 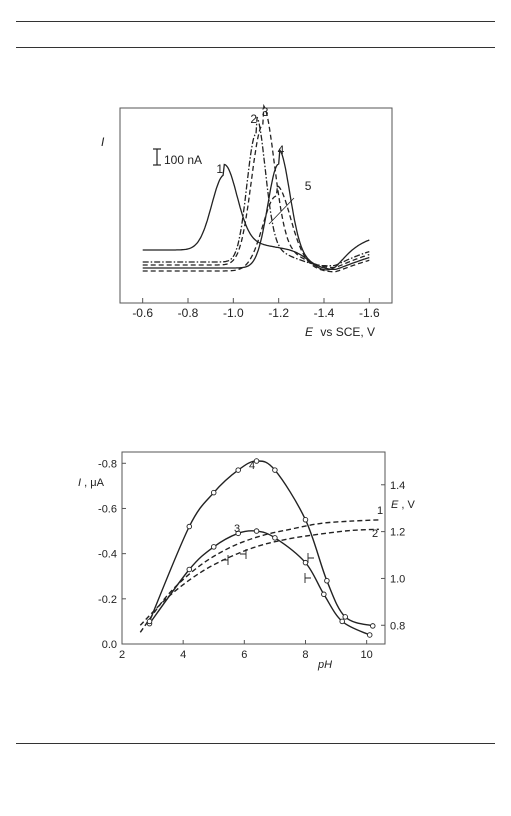 What do you see at coordinates (107, 509) in the screenshot?
I see `y-left-tick-label: -0.6` at bounding box center [107, 509].